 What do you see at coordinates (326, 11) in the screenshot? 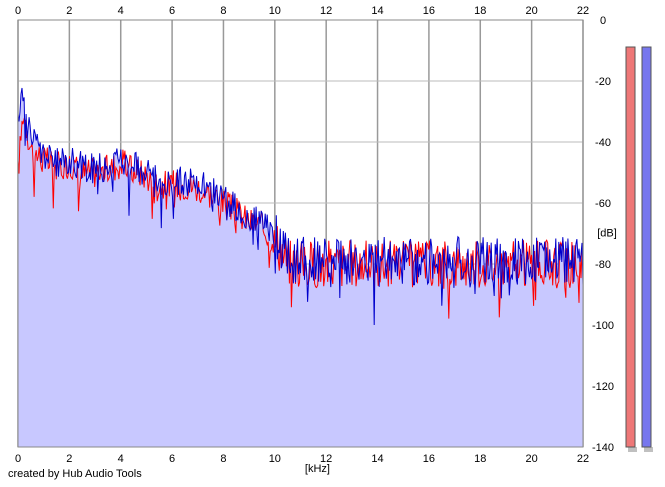
I see `x-tick-top-12: 12` at bounding box center [326, 11].